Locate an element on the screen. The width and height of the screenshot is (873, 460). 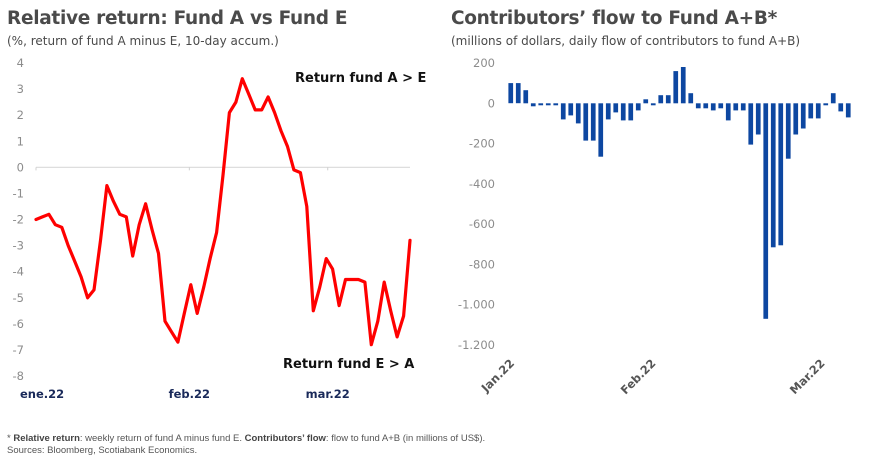
y-tick-label: -200 is located at coordinates (482, 144).